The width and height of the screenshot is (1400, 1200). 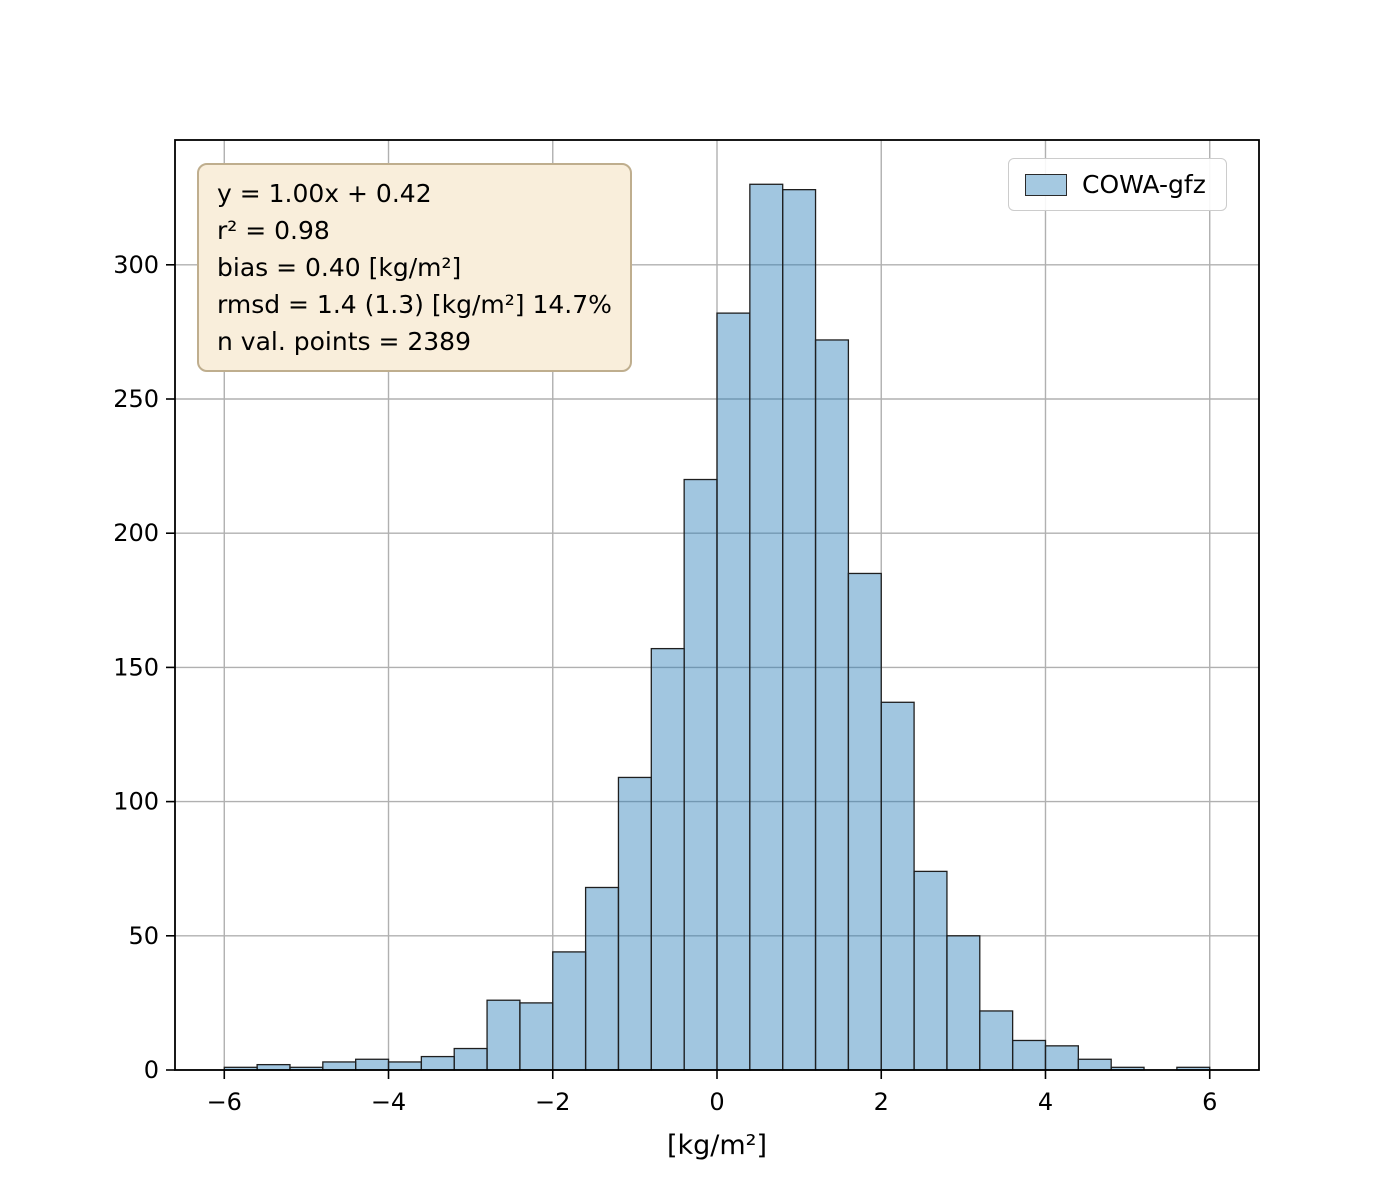 I want to click on legend-swatch-icon, so click(x=1046, y=184).